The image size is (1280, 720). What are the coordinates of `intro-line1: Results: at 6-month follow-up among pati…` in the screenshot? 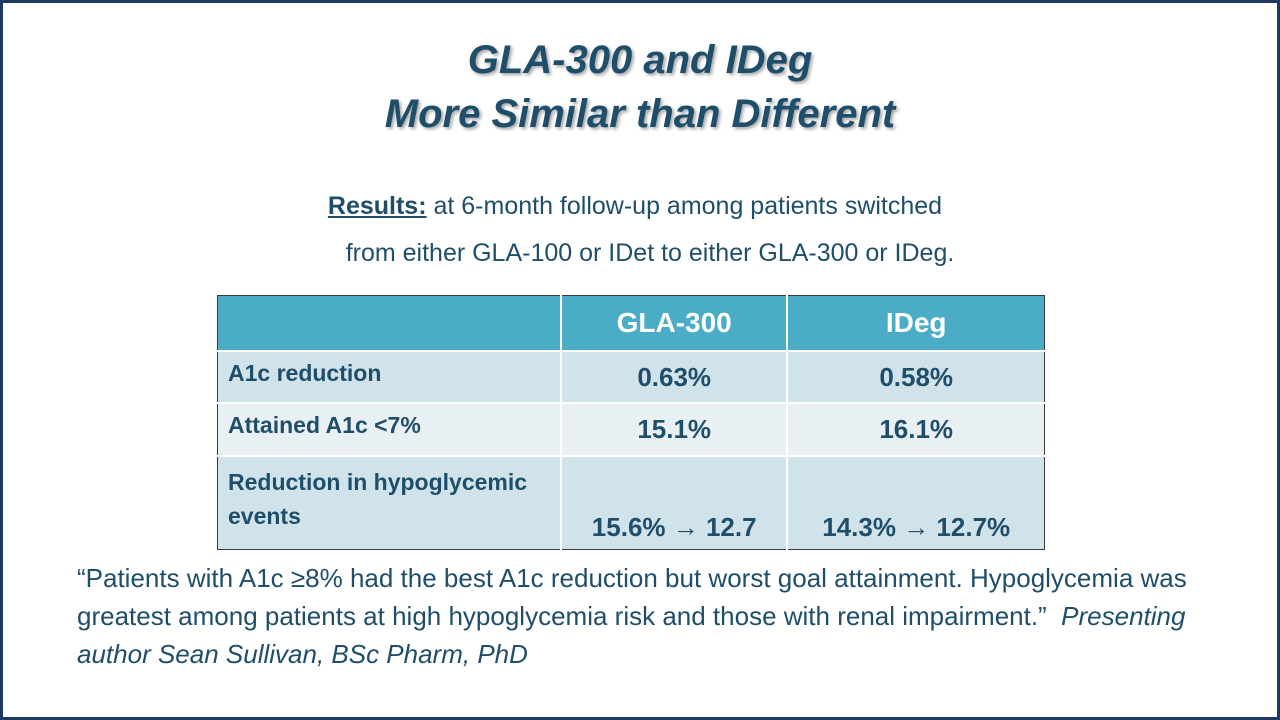 It's located at (640, 206).